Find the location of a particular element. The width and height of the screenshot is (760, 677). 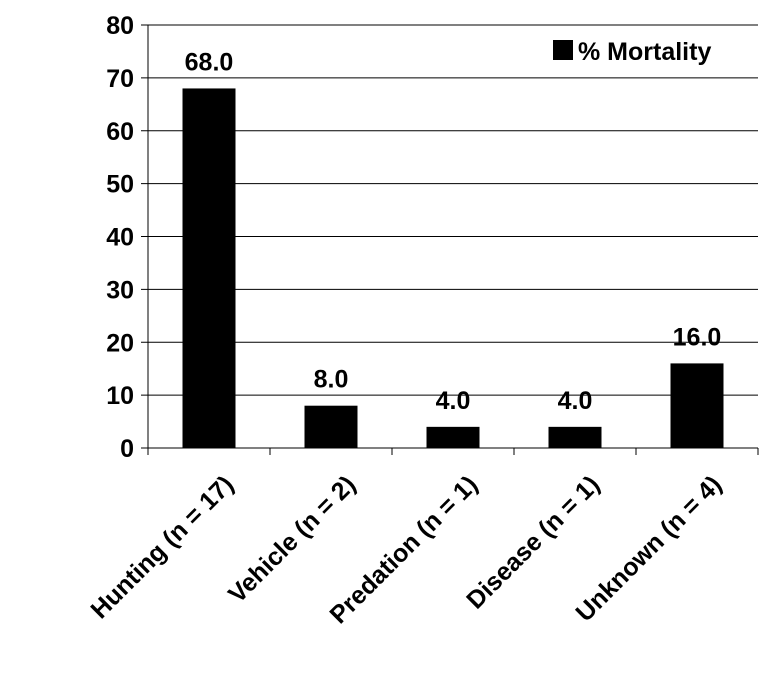

legend-swatch is located at coordinates (563, 50).